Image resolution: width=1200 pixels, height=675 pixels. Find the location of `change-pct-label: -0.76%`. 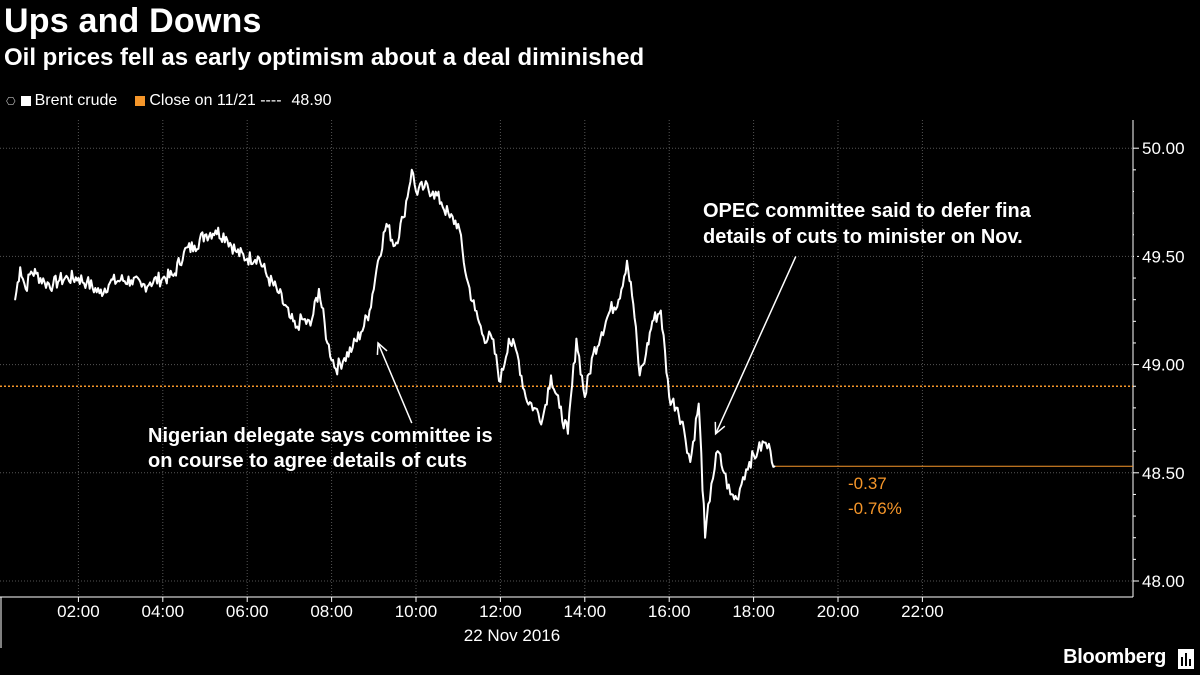

change-pct-label: -0.76% is located at coordinates (875, 508).